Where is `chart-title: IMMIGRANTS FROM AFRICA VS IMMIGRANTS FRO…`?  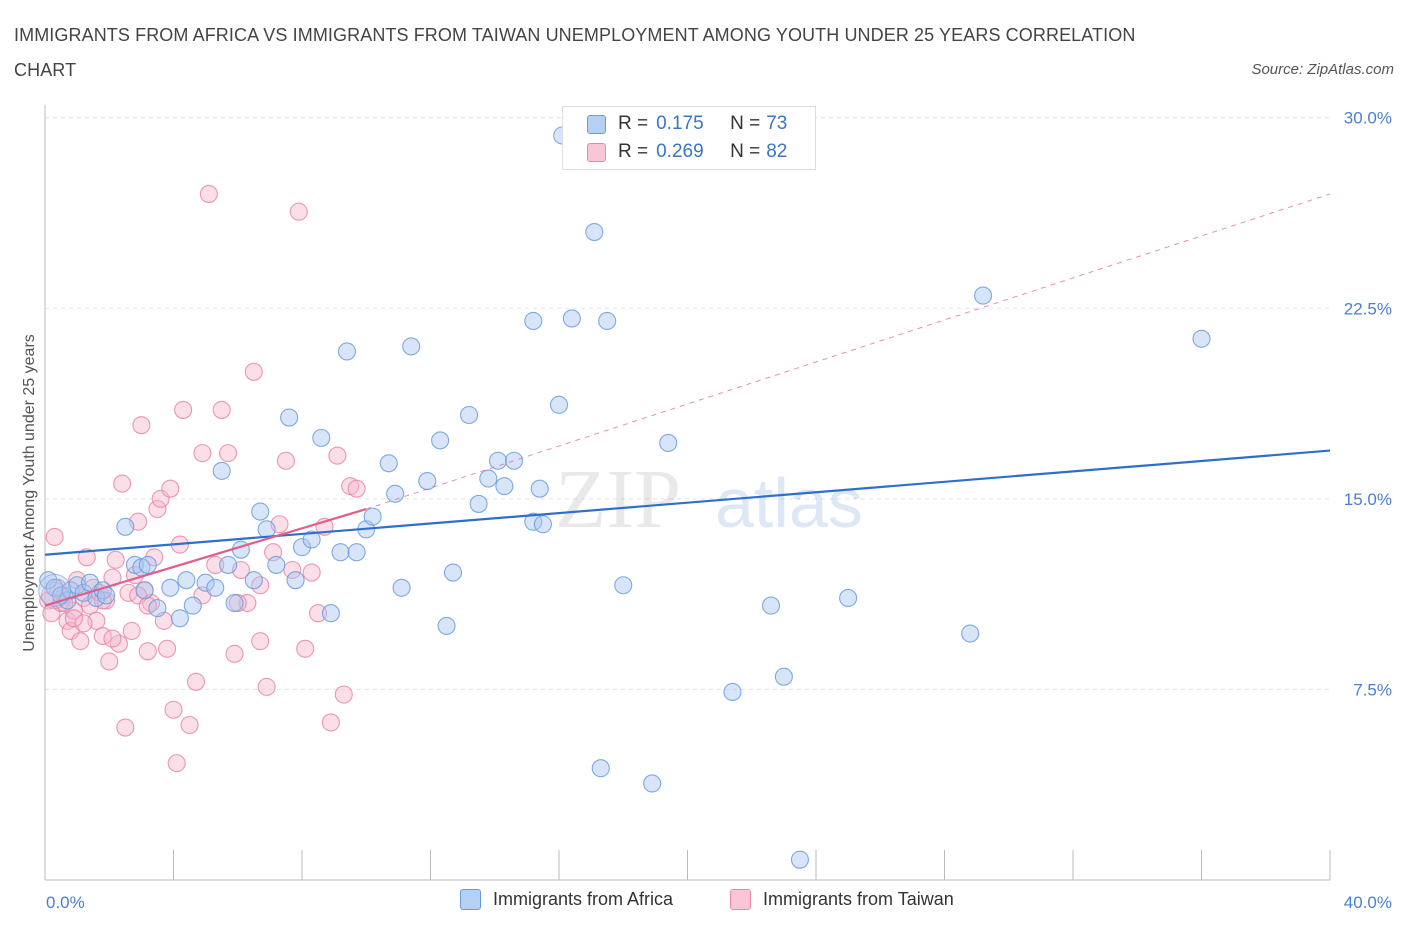
chart-title: IMMIGRANTS FROM AFRICA VS IMMIGRANTS FRO… is located at coordinates (575, 52).